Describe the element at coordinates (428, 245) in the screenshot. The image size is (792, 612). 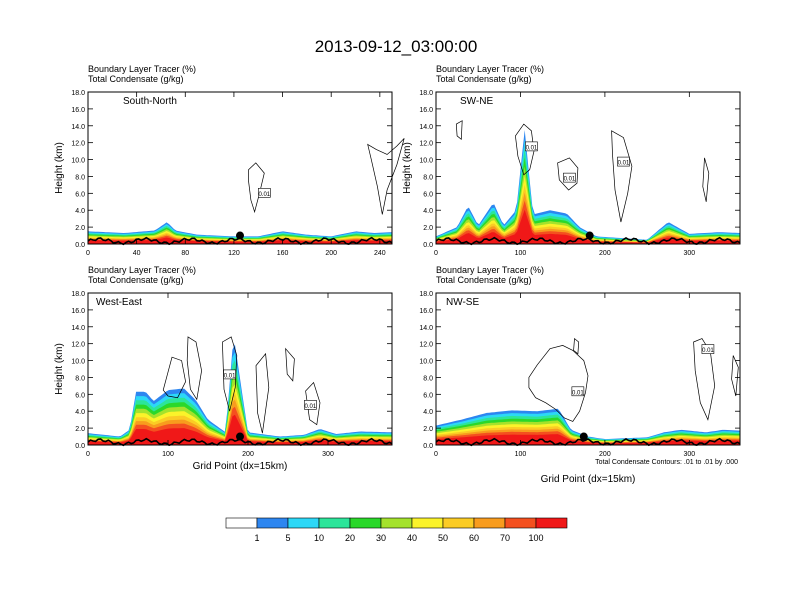
I see `y-tick-label: 0.0` at that location.